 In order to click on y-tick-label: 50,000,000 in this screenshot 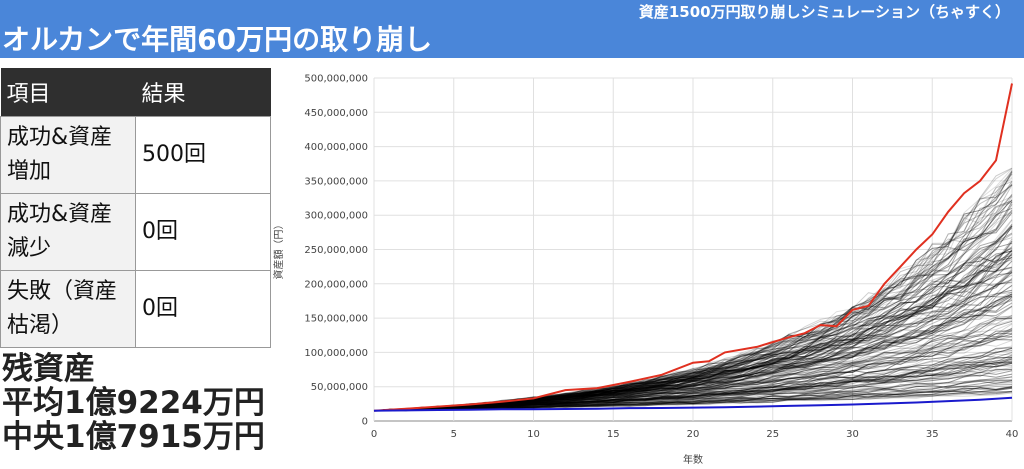, I will do `click(339, 387)`.